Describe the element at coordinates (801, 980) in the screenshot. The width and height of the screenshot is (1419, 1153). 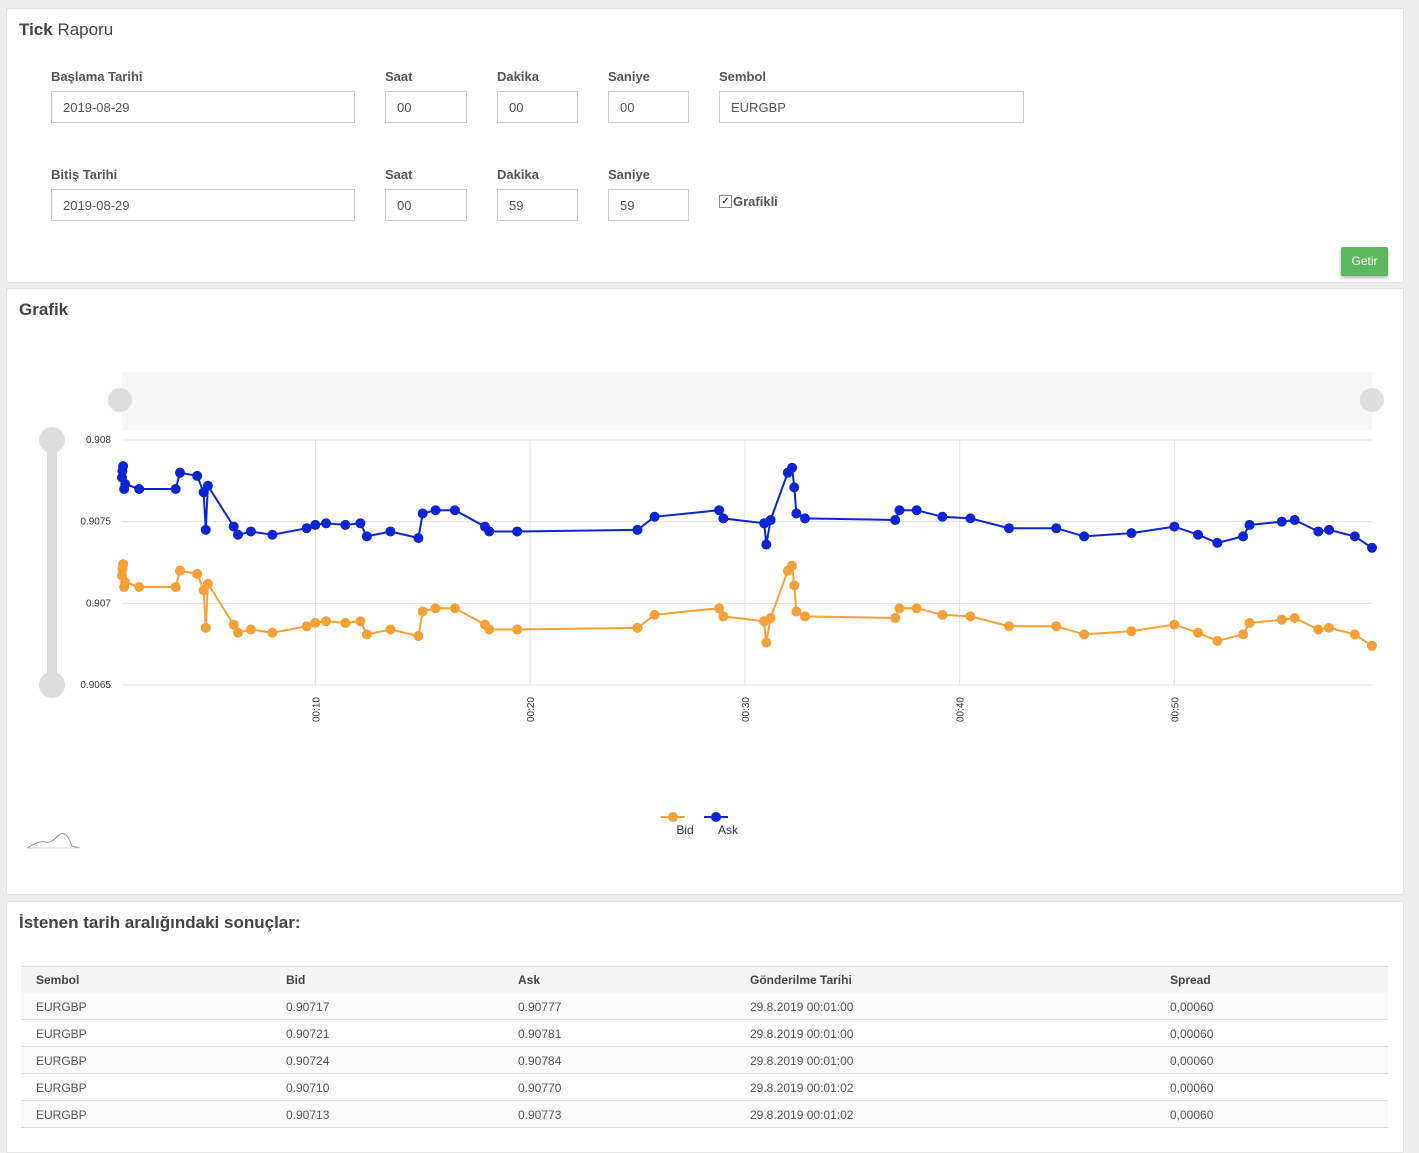
I see `column-header: Gönderilme Tarihi` at that location.